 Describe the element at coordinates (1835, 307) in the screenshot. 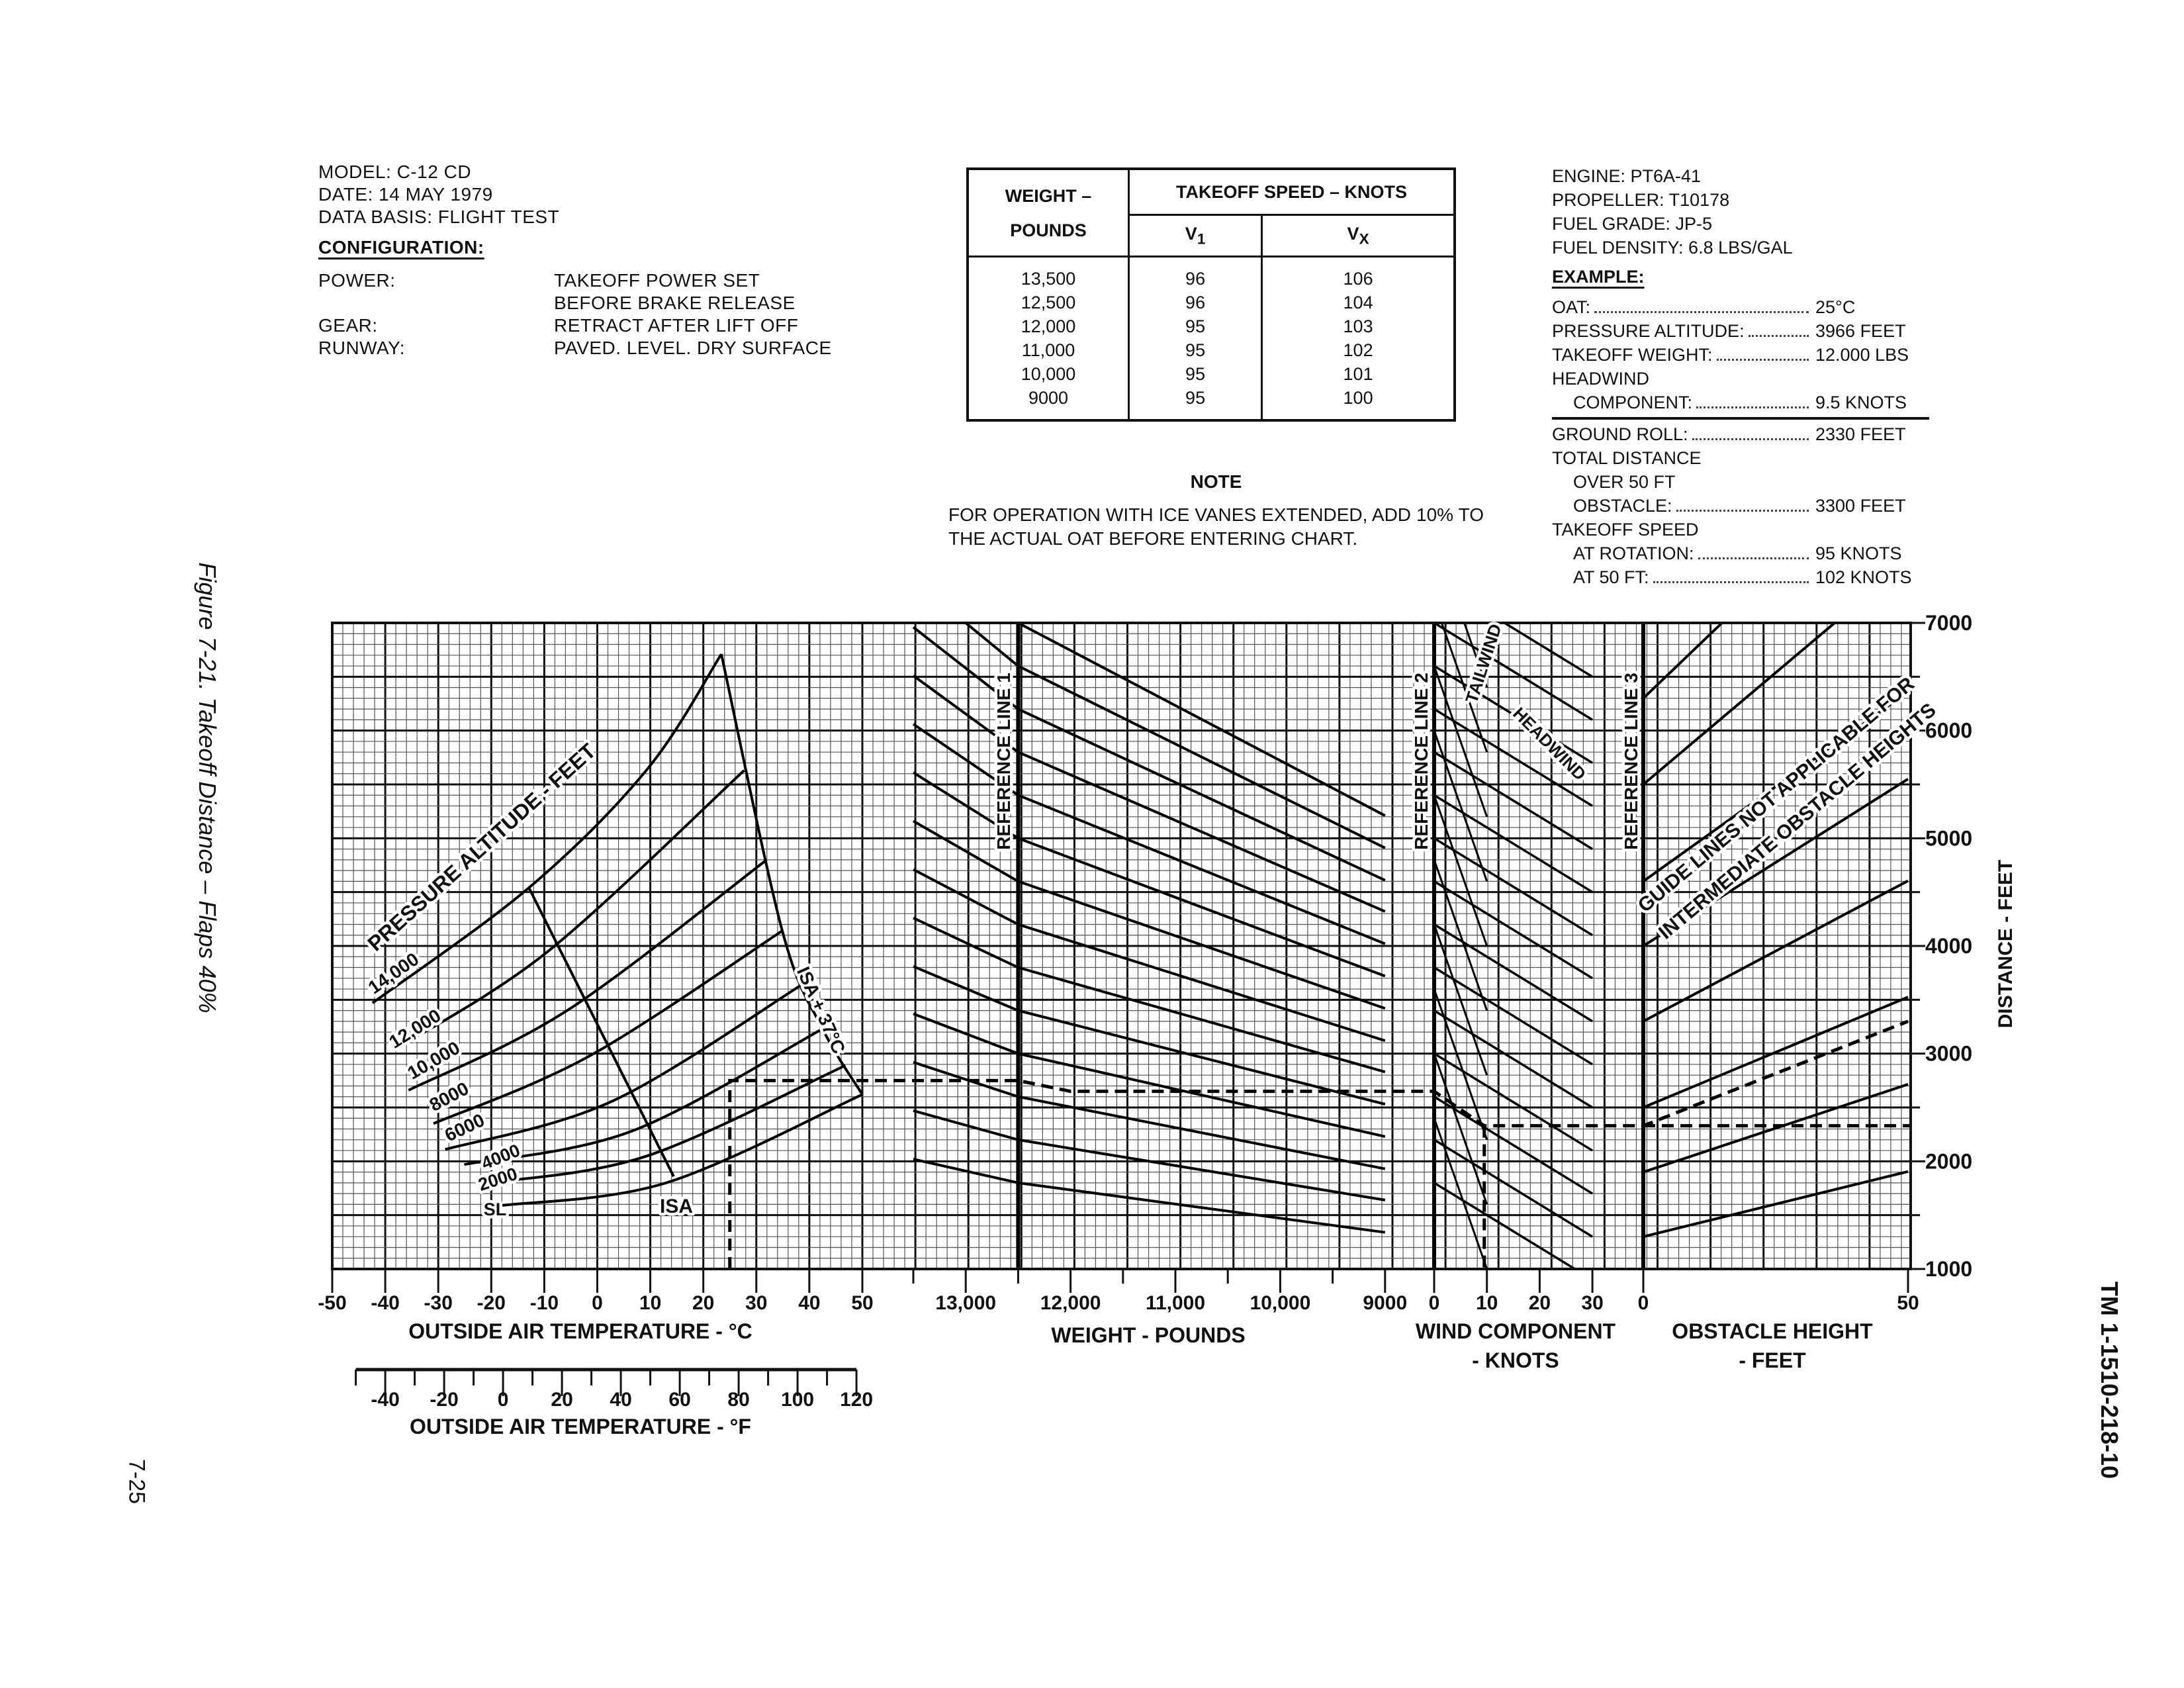

I see `example-value: 25°C` at that location.